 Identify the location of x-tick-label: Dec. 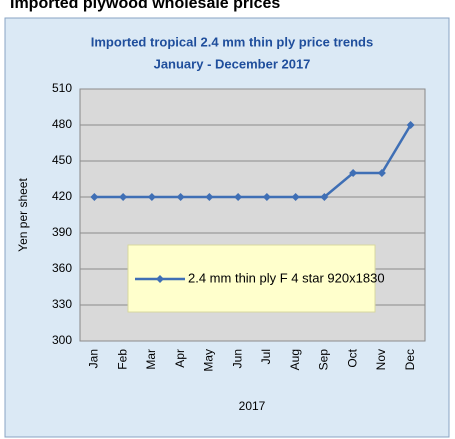
(410, 359).